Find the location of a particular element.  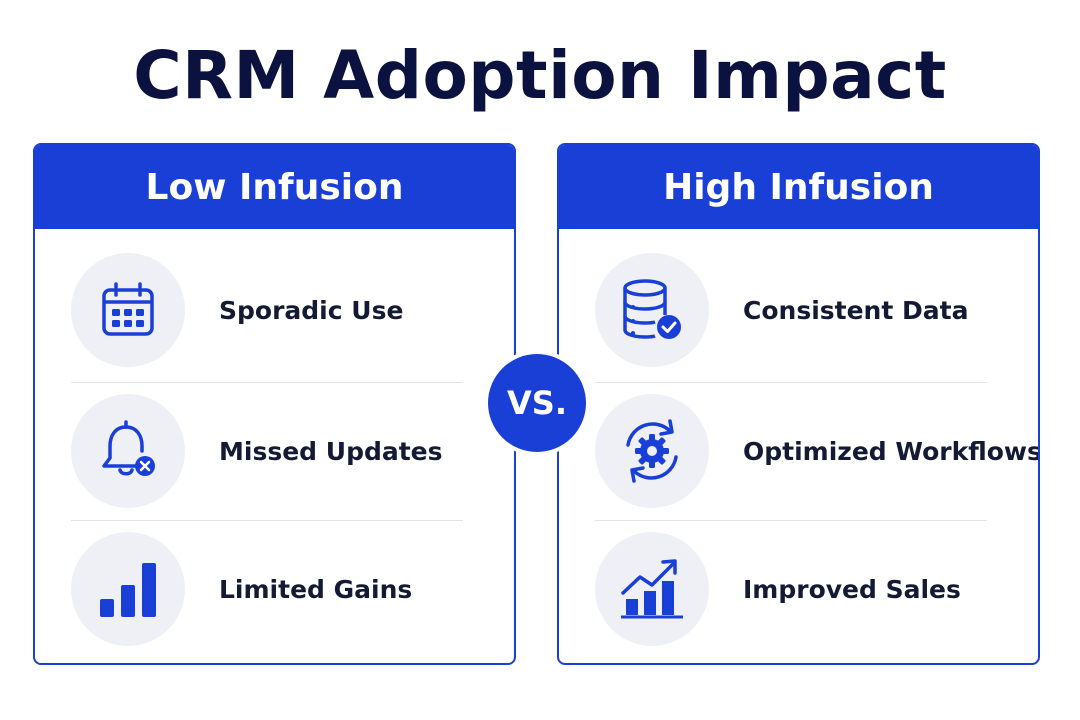

item-label: Limited Gains is located at coordinates (316, 589).